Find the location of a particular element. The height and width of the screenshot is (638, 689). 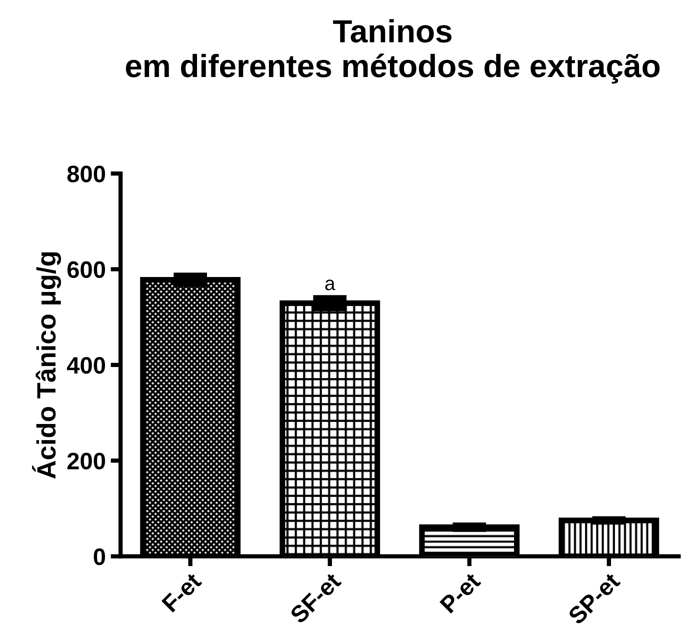

x-tick-label: F-et is located at coordinates (181, 592).